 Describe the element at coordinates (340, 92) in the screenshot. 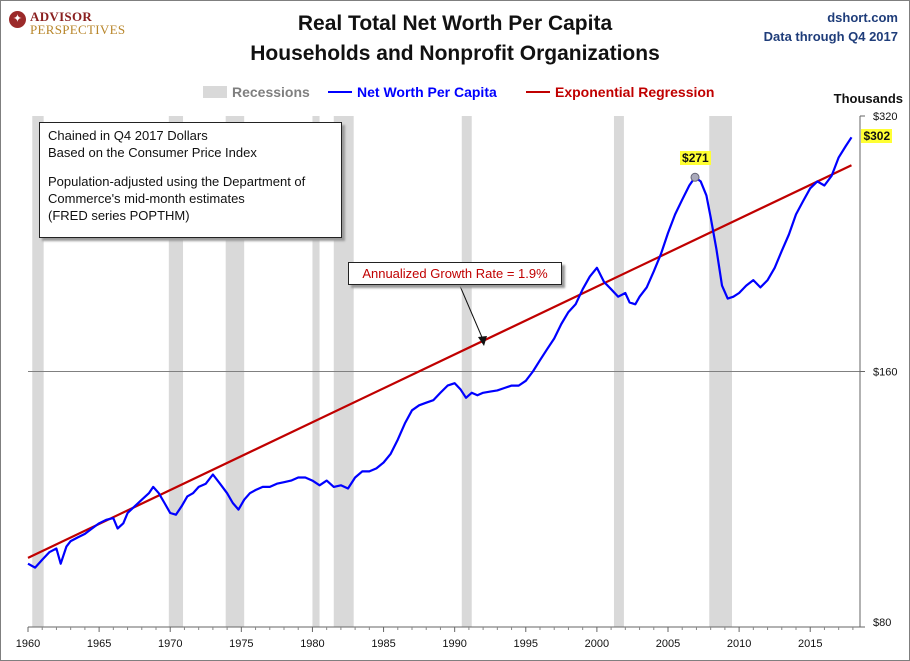

I see `net-worth-swatch` at that location.